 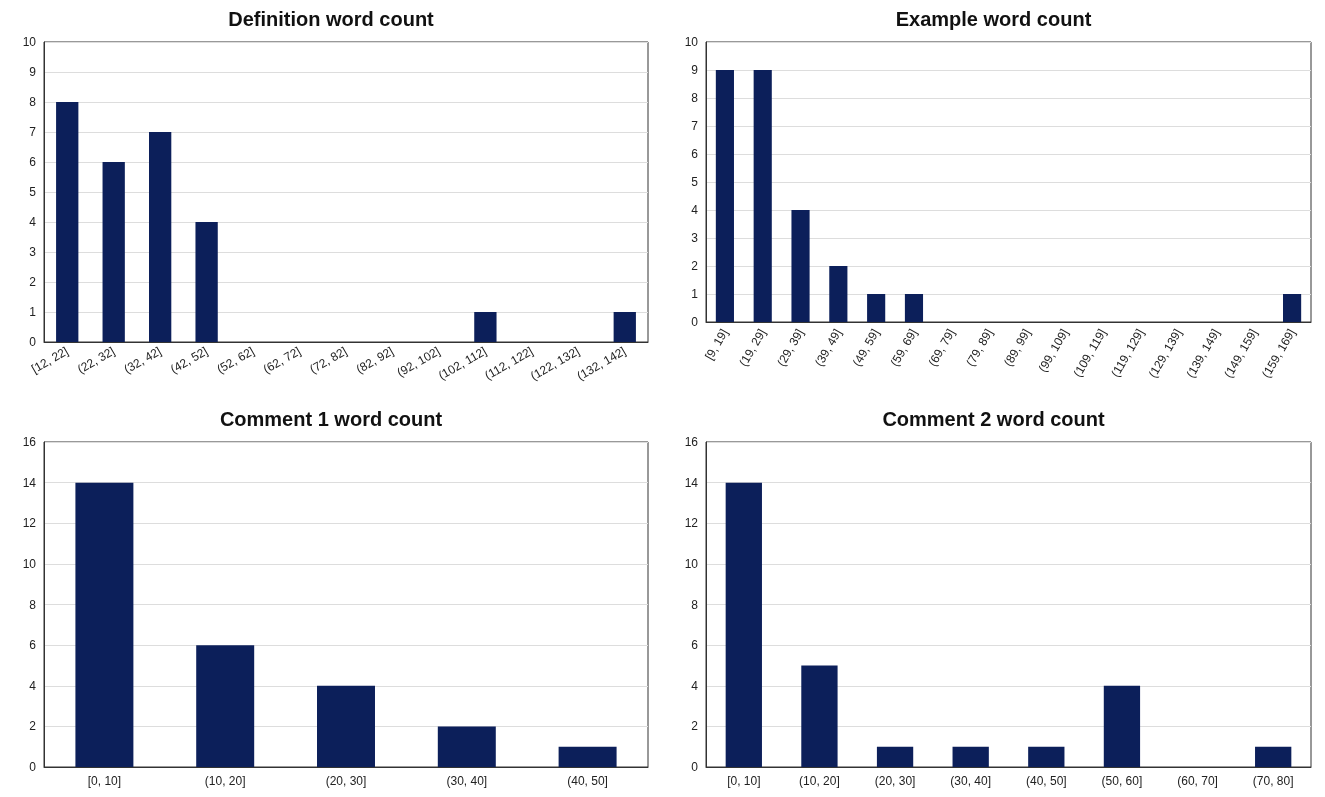 I want to click on x-tick-label: (19, 29], so click(x=752, y=347).